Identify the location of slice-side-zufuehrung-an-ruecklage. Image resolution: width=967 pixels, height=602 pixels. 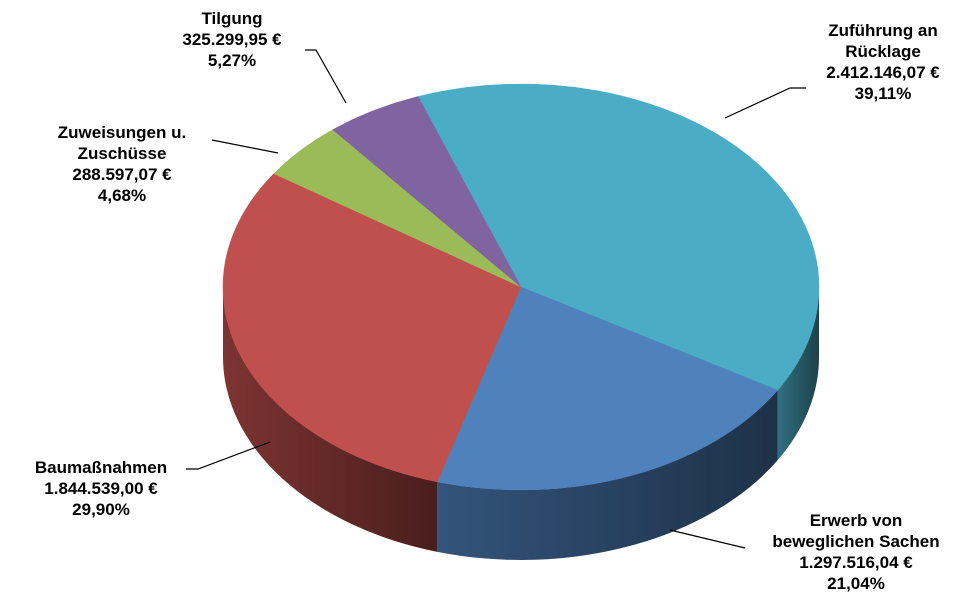
(798, 374).